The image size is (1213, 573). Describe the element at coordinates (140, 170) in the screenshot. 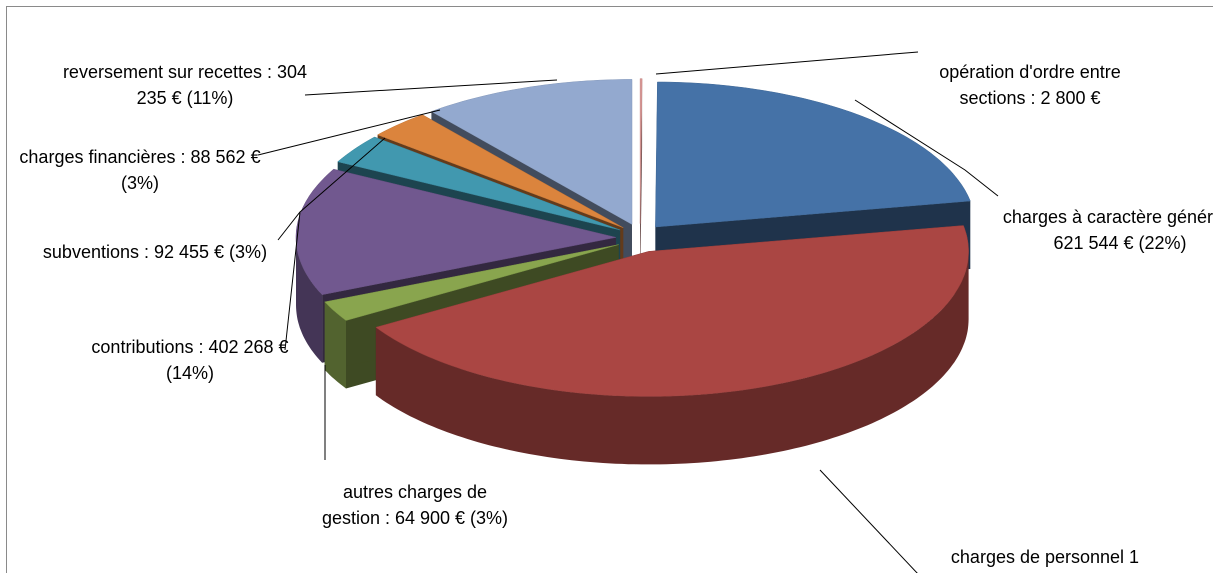

I see `data-label: charges financières : 88 562 € (3%)` at that location.